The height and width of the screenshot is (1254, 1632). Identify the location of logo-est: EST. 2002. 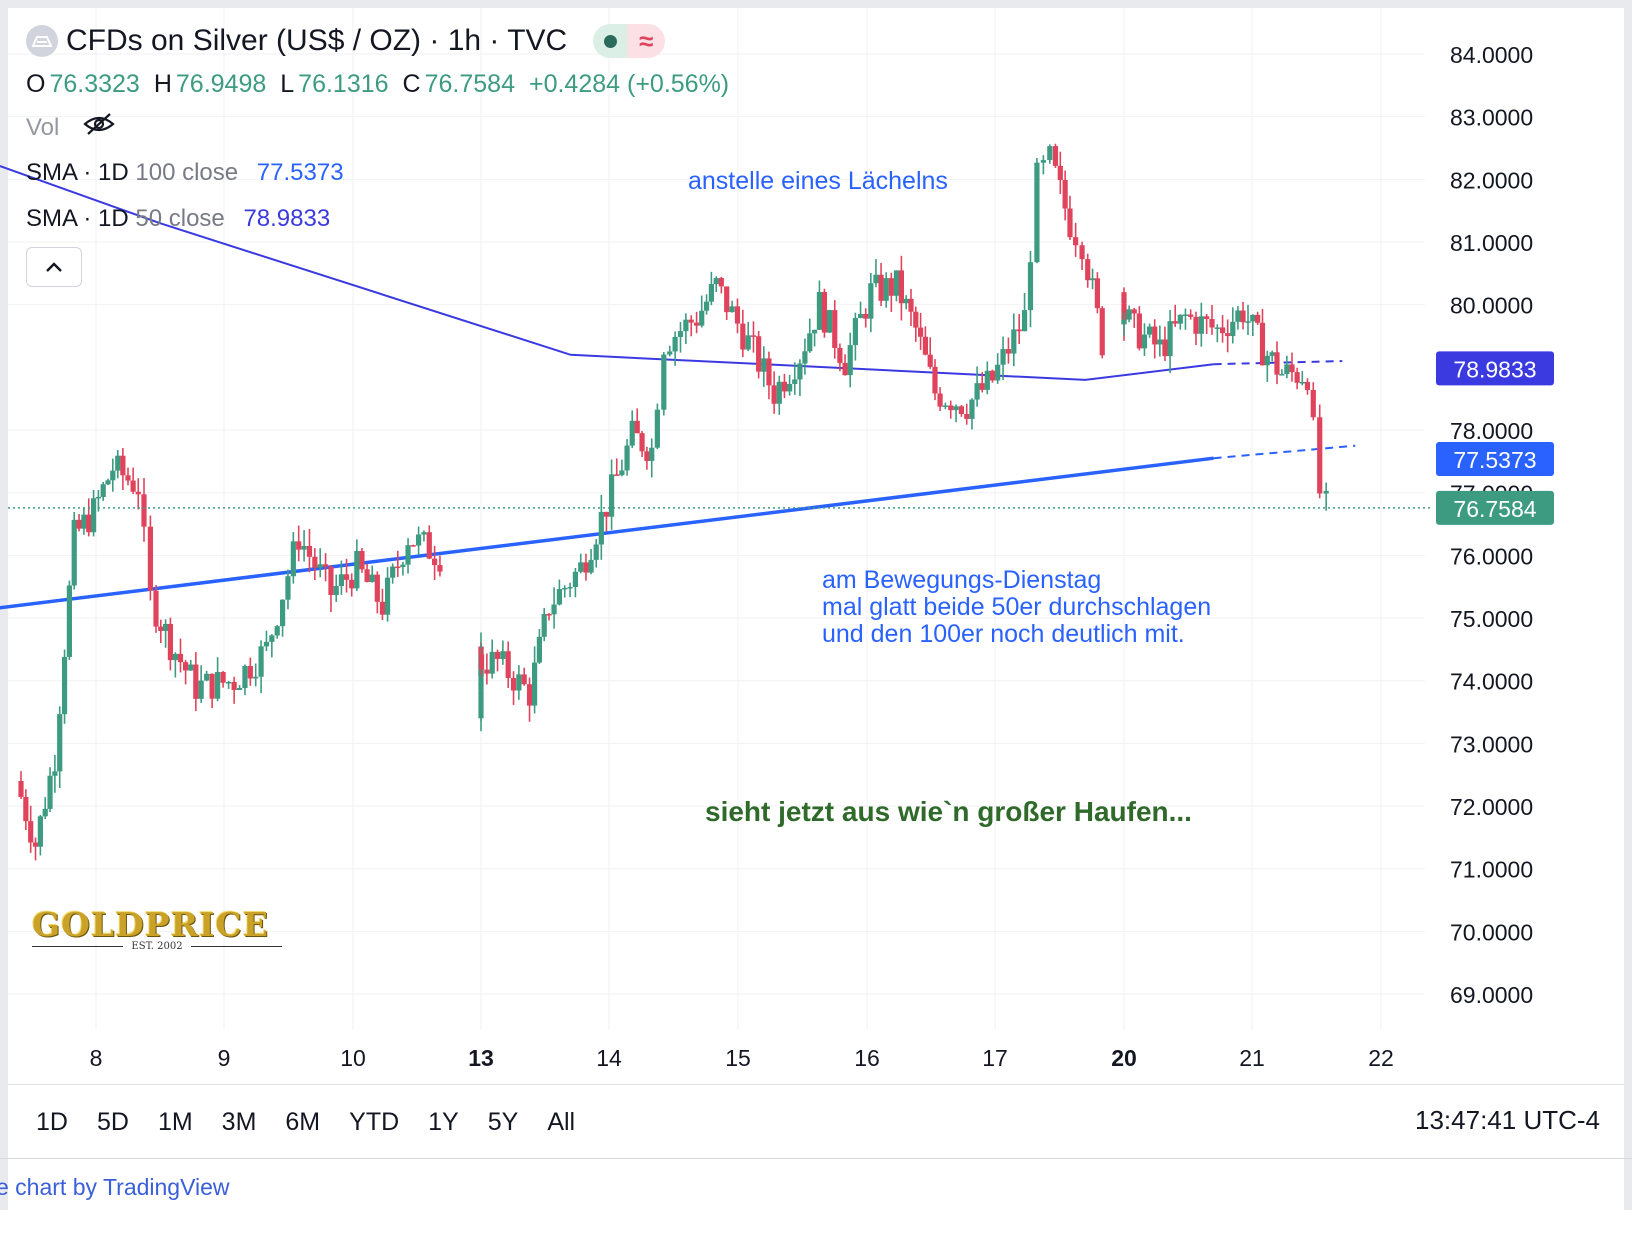
(157, 946).